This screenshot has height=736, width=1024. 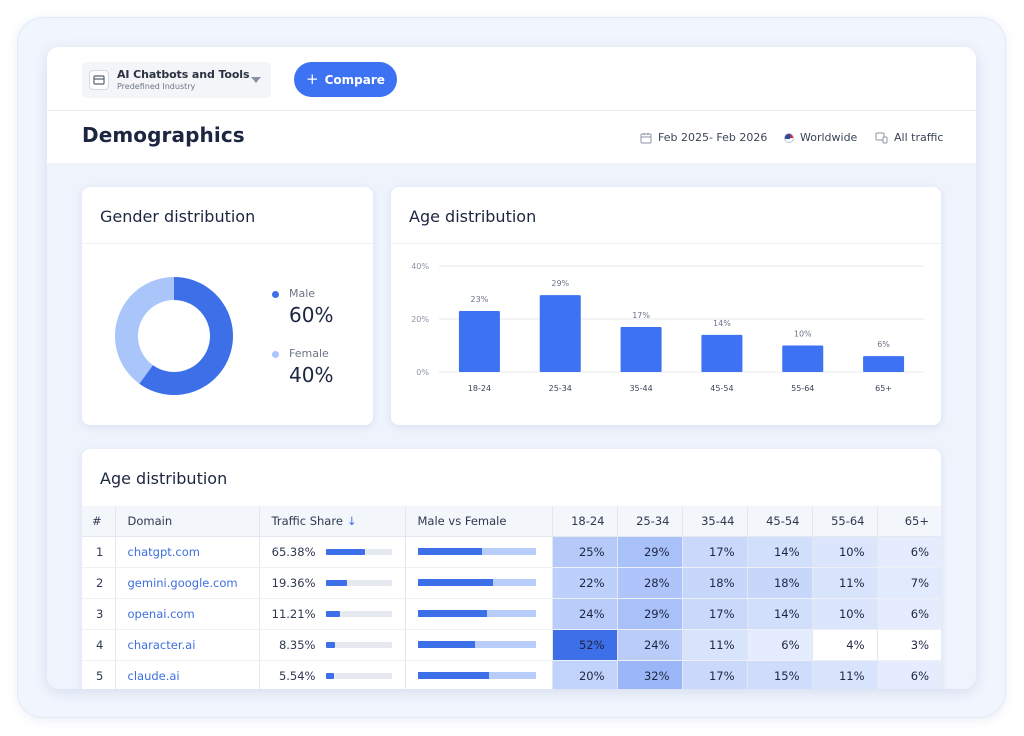 What do you see at coordinates (909, 645) in the screenshot?
I see `age-share-cell: 3%` at bounding box center [909, 645].